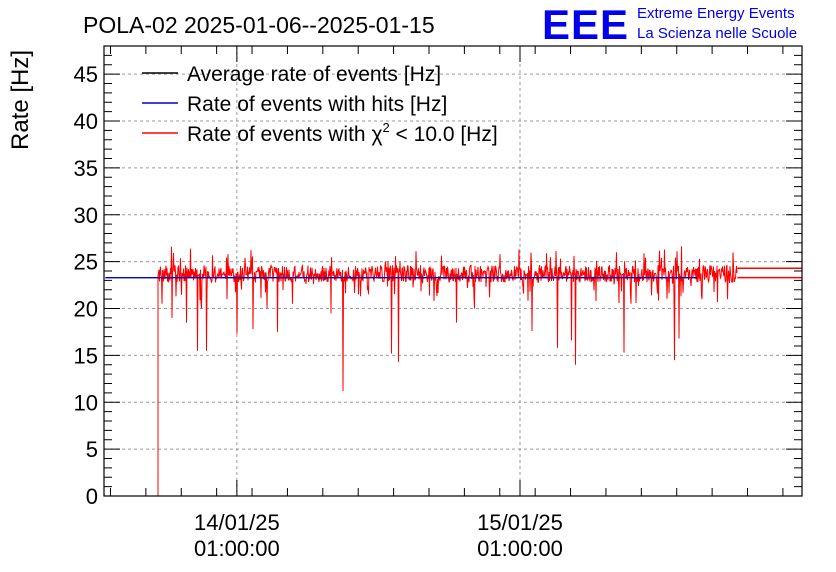 Image resolution: width=836 pixels, height=572 pixels. I want to click on eee-logo-mark: EEE, so click(585, 24).